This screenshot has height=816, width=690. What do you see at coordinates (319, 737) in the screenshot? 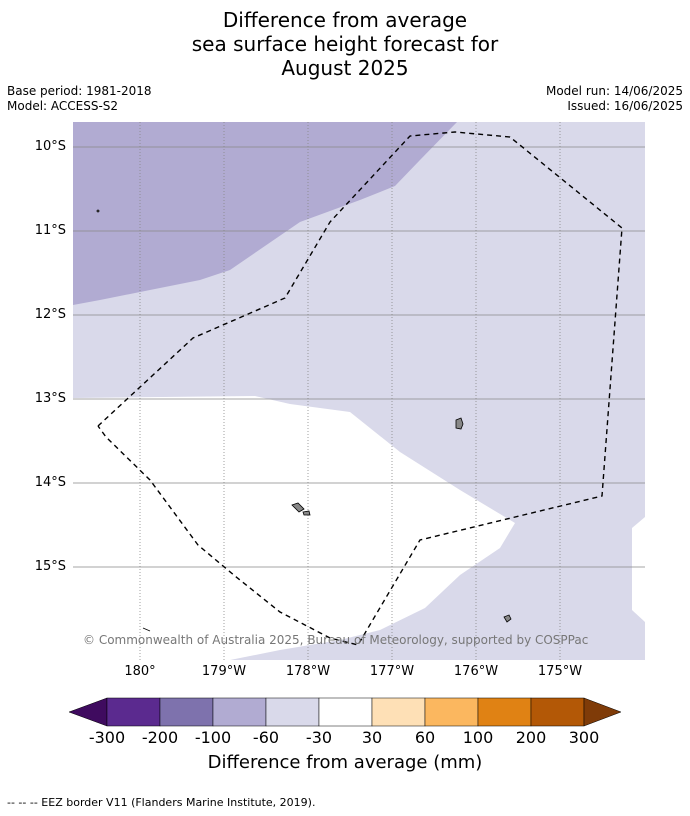
I see `colorbar-tick: -30` at bounding box center [319, 737].